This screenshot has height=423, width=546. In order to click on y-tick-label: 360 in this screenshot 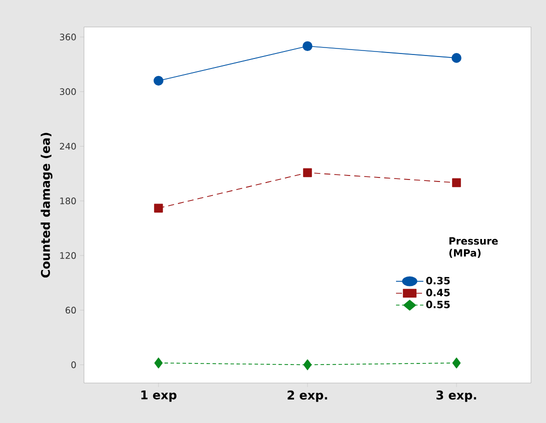, I will do `click(68, 37)`.